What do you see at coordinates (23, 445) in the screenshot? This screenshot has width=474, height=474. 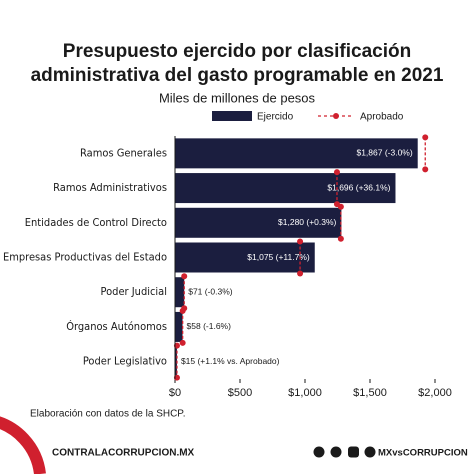 I see `decoration-arc` at bounding box center [23, 445].